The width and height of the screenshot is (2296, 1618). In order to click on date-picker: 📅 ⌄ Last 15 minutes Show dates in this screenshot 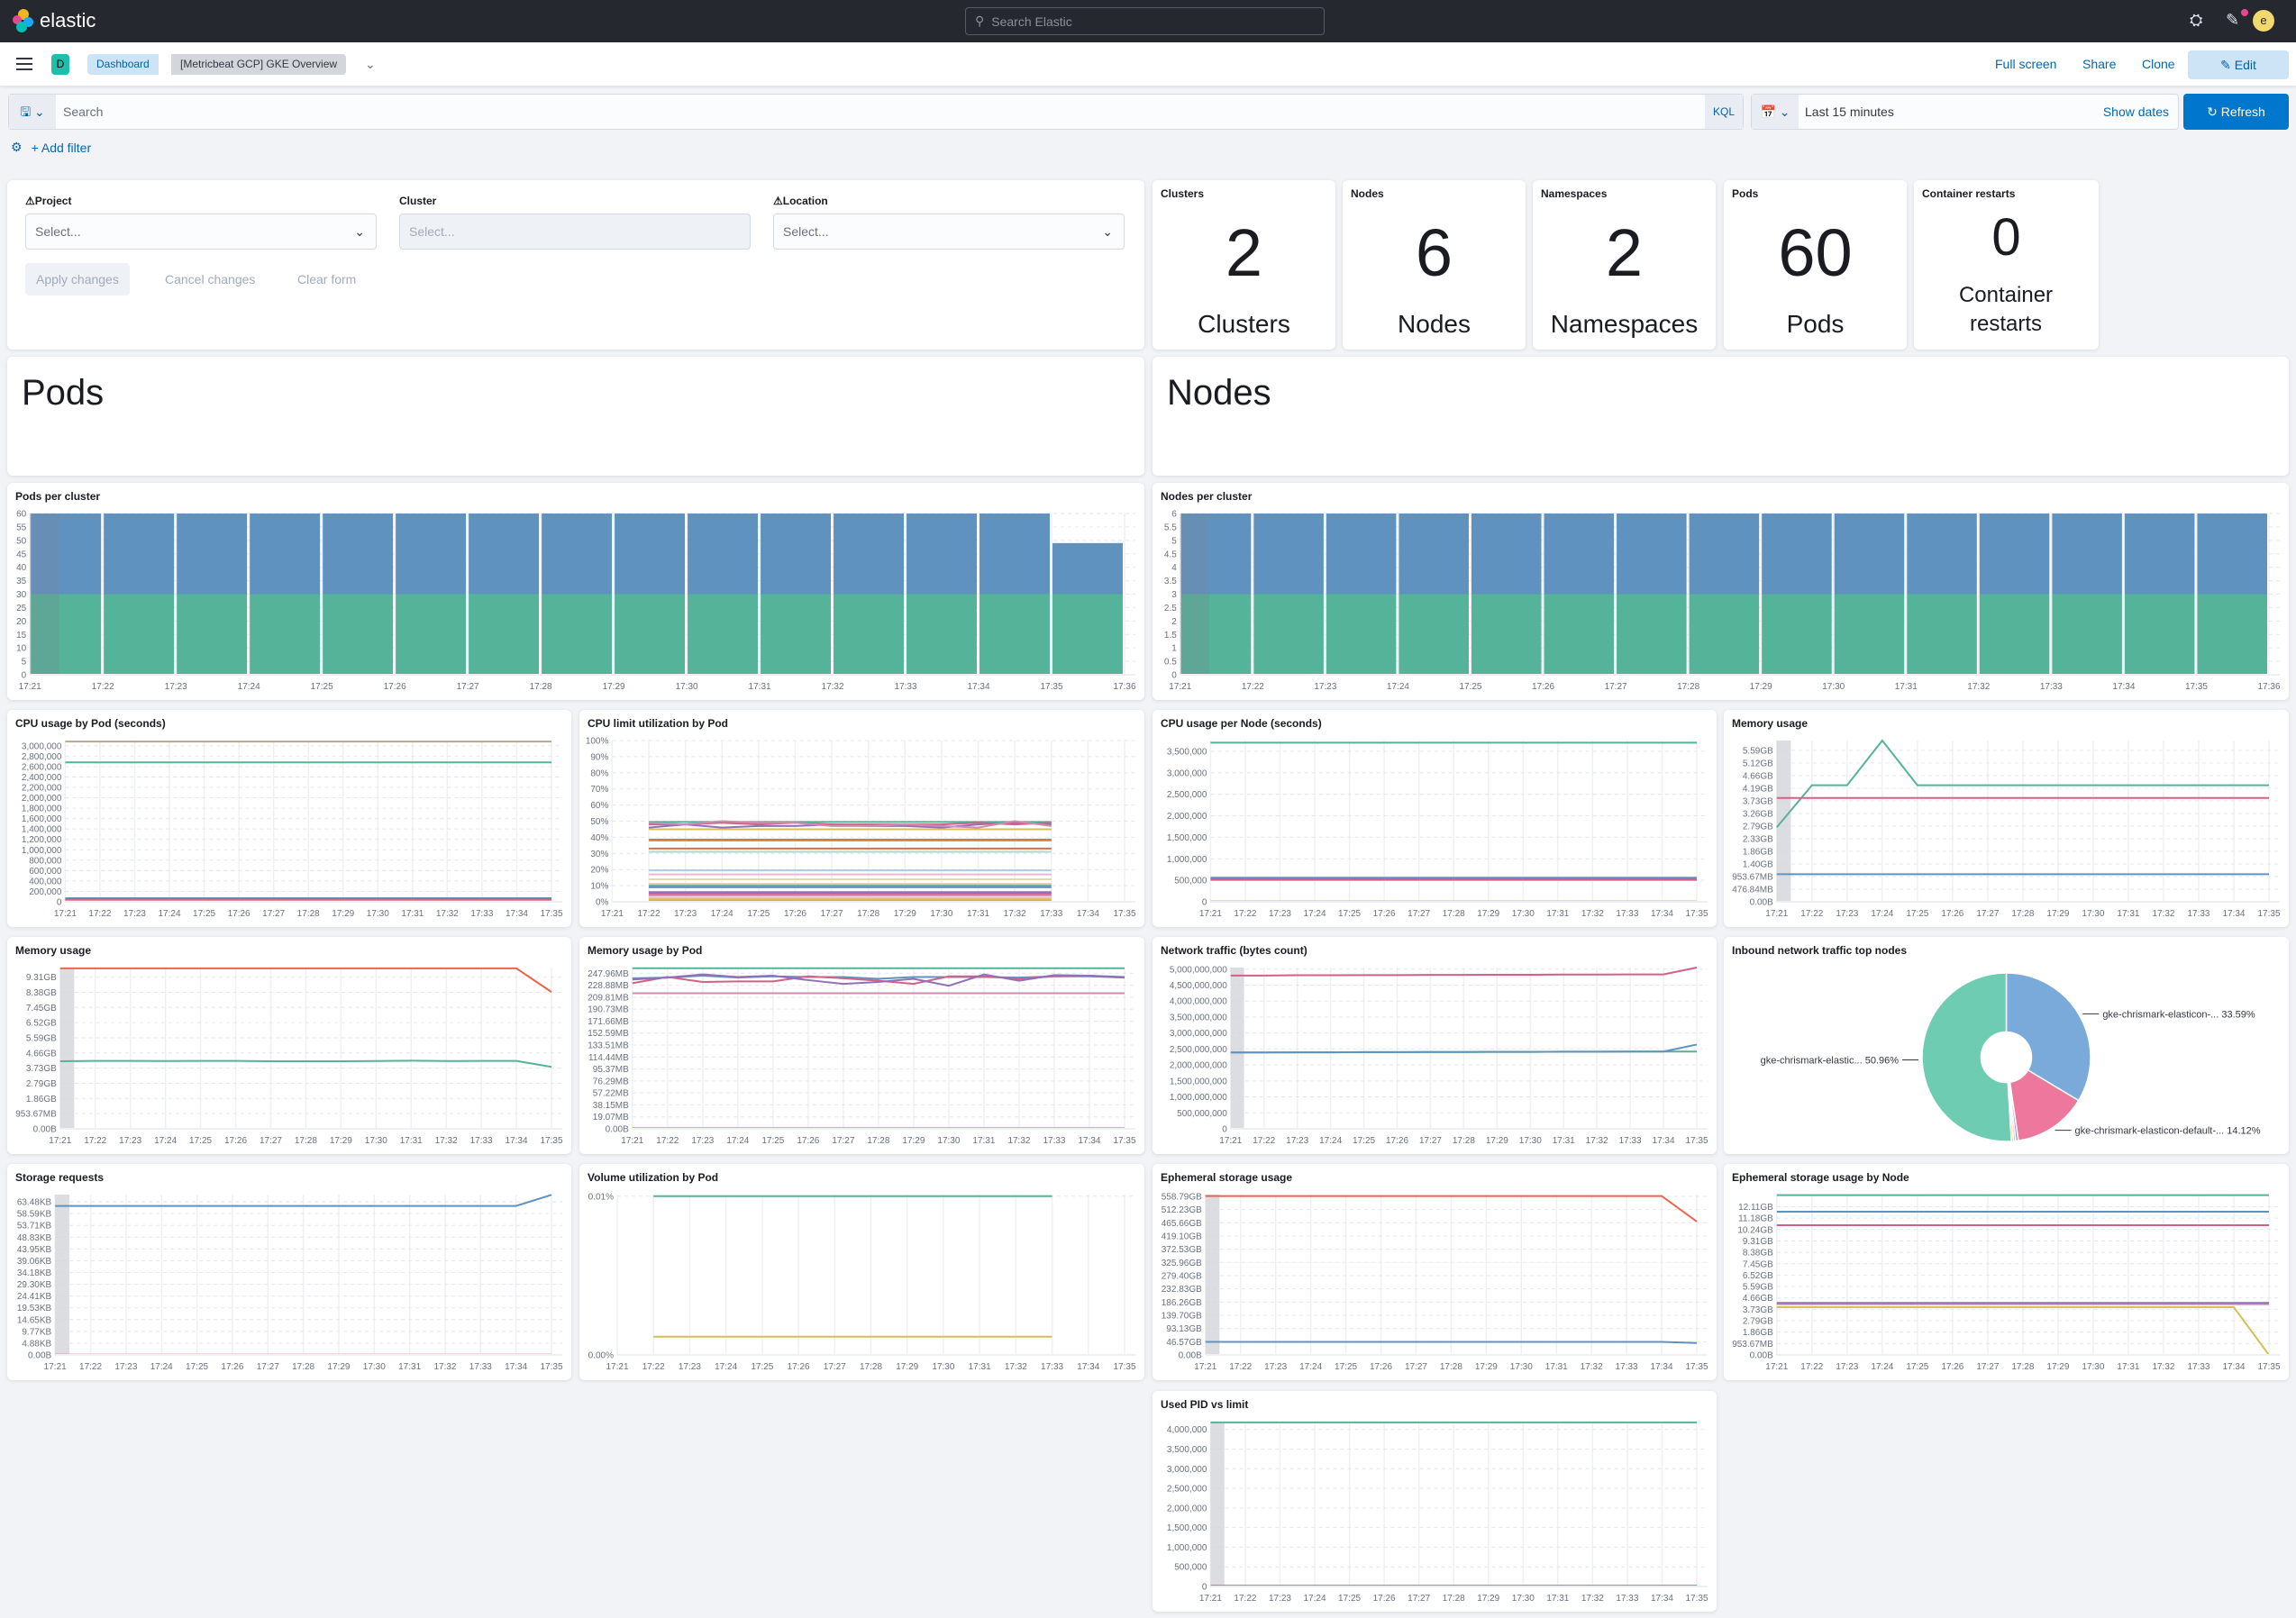, I will do `click(1965, 112)`.